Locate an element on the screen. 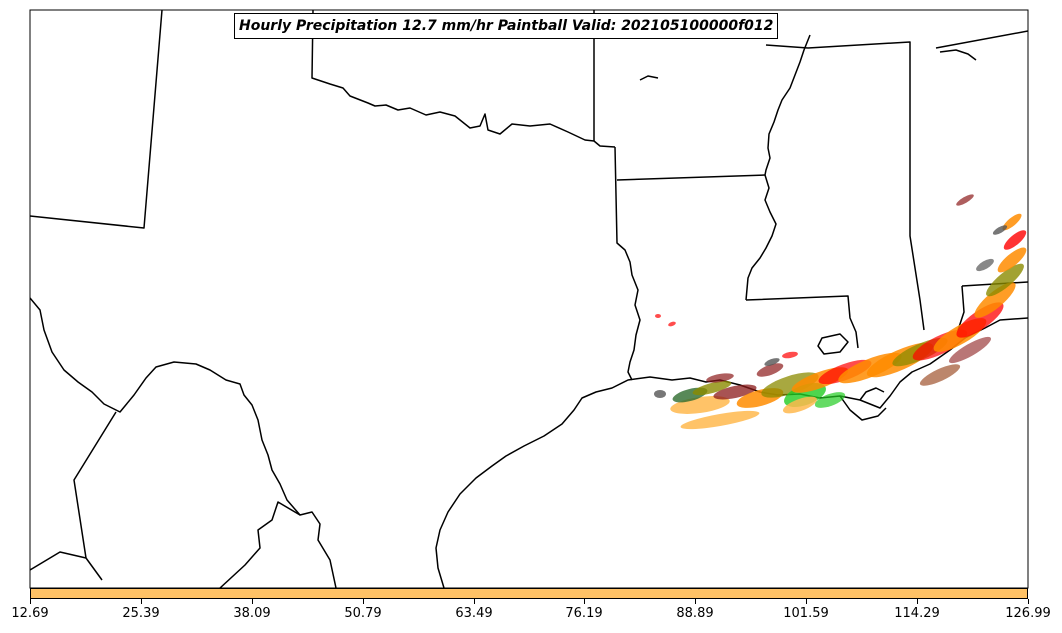 The width and height of the screenshot is (1062, 633). border-mexico-coahuila is located at coordinates (260, 544).